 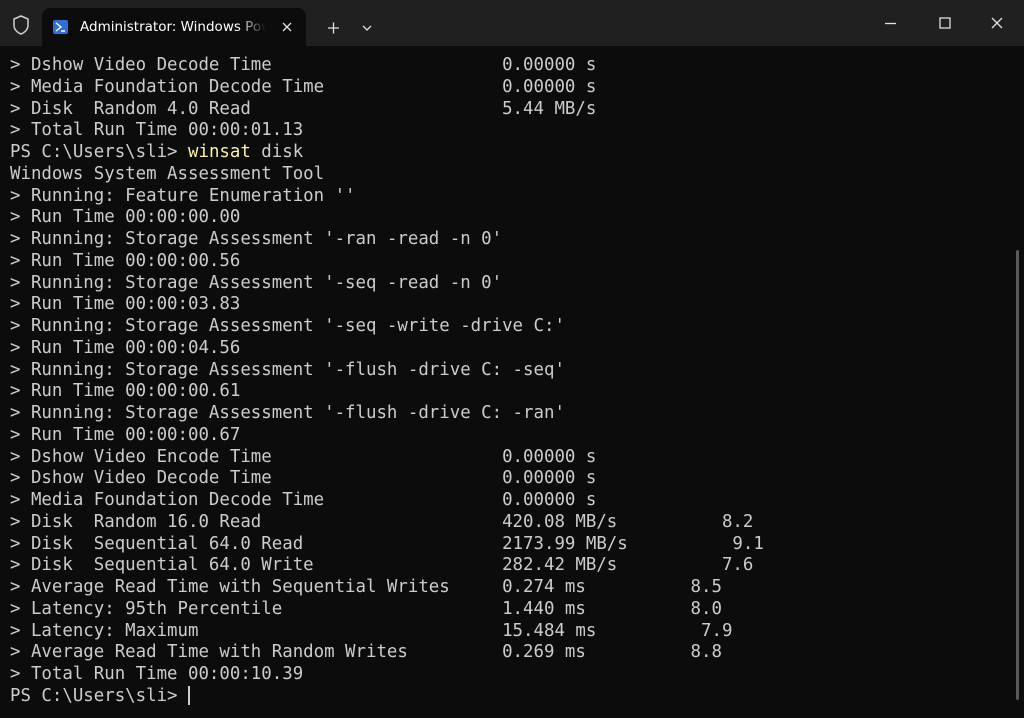 What do you see at coordinates (157, 674) in the screenshot?
I see `output-line: > Total Run Time 00:00:10.39` at bounding box center [157, 674].